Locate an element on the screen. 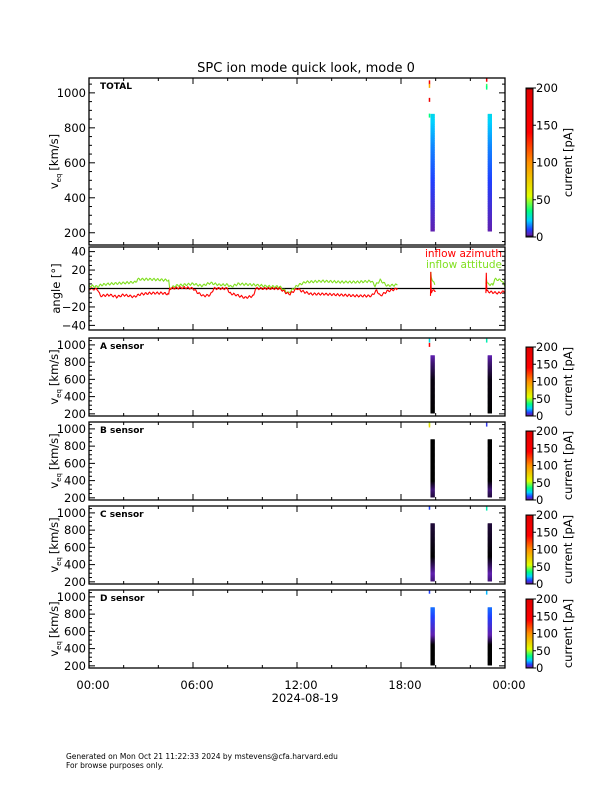 The image size is (612, 792). legend-inflow-attitude: inflow attitude is located at coordinates (464, 265).